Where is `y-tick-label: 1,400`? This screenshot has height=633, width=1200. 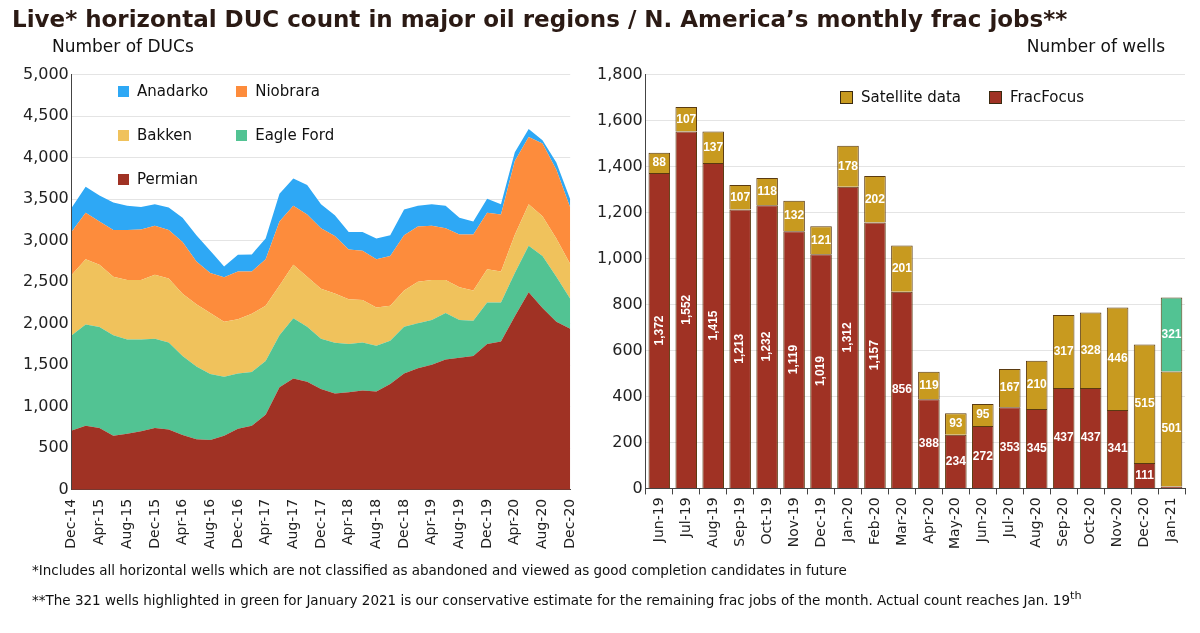 y-tick-label: 1,400 is located at coordinates (619, 165).